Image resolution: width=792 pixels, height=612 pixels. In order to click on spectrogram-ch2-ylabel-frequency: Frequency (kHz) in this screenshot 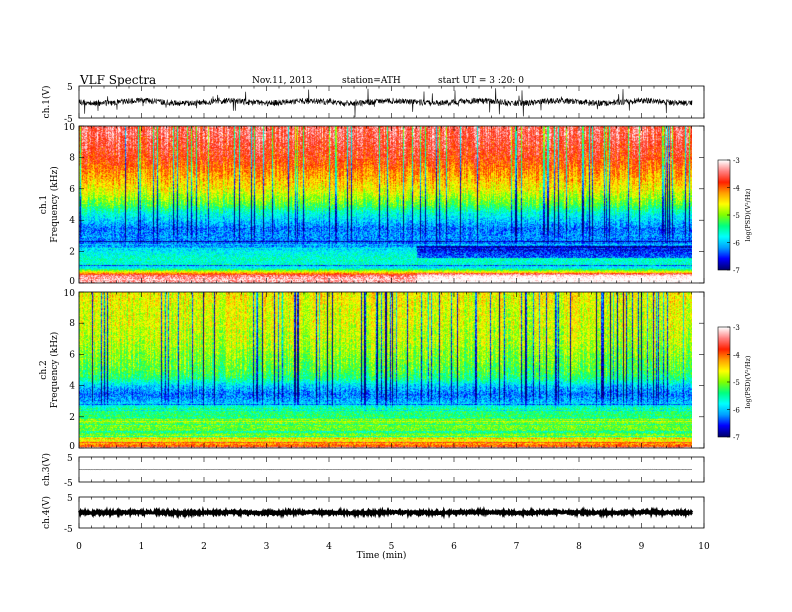, I will do `click(54, 370)`.